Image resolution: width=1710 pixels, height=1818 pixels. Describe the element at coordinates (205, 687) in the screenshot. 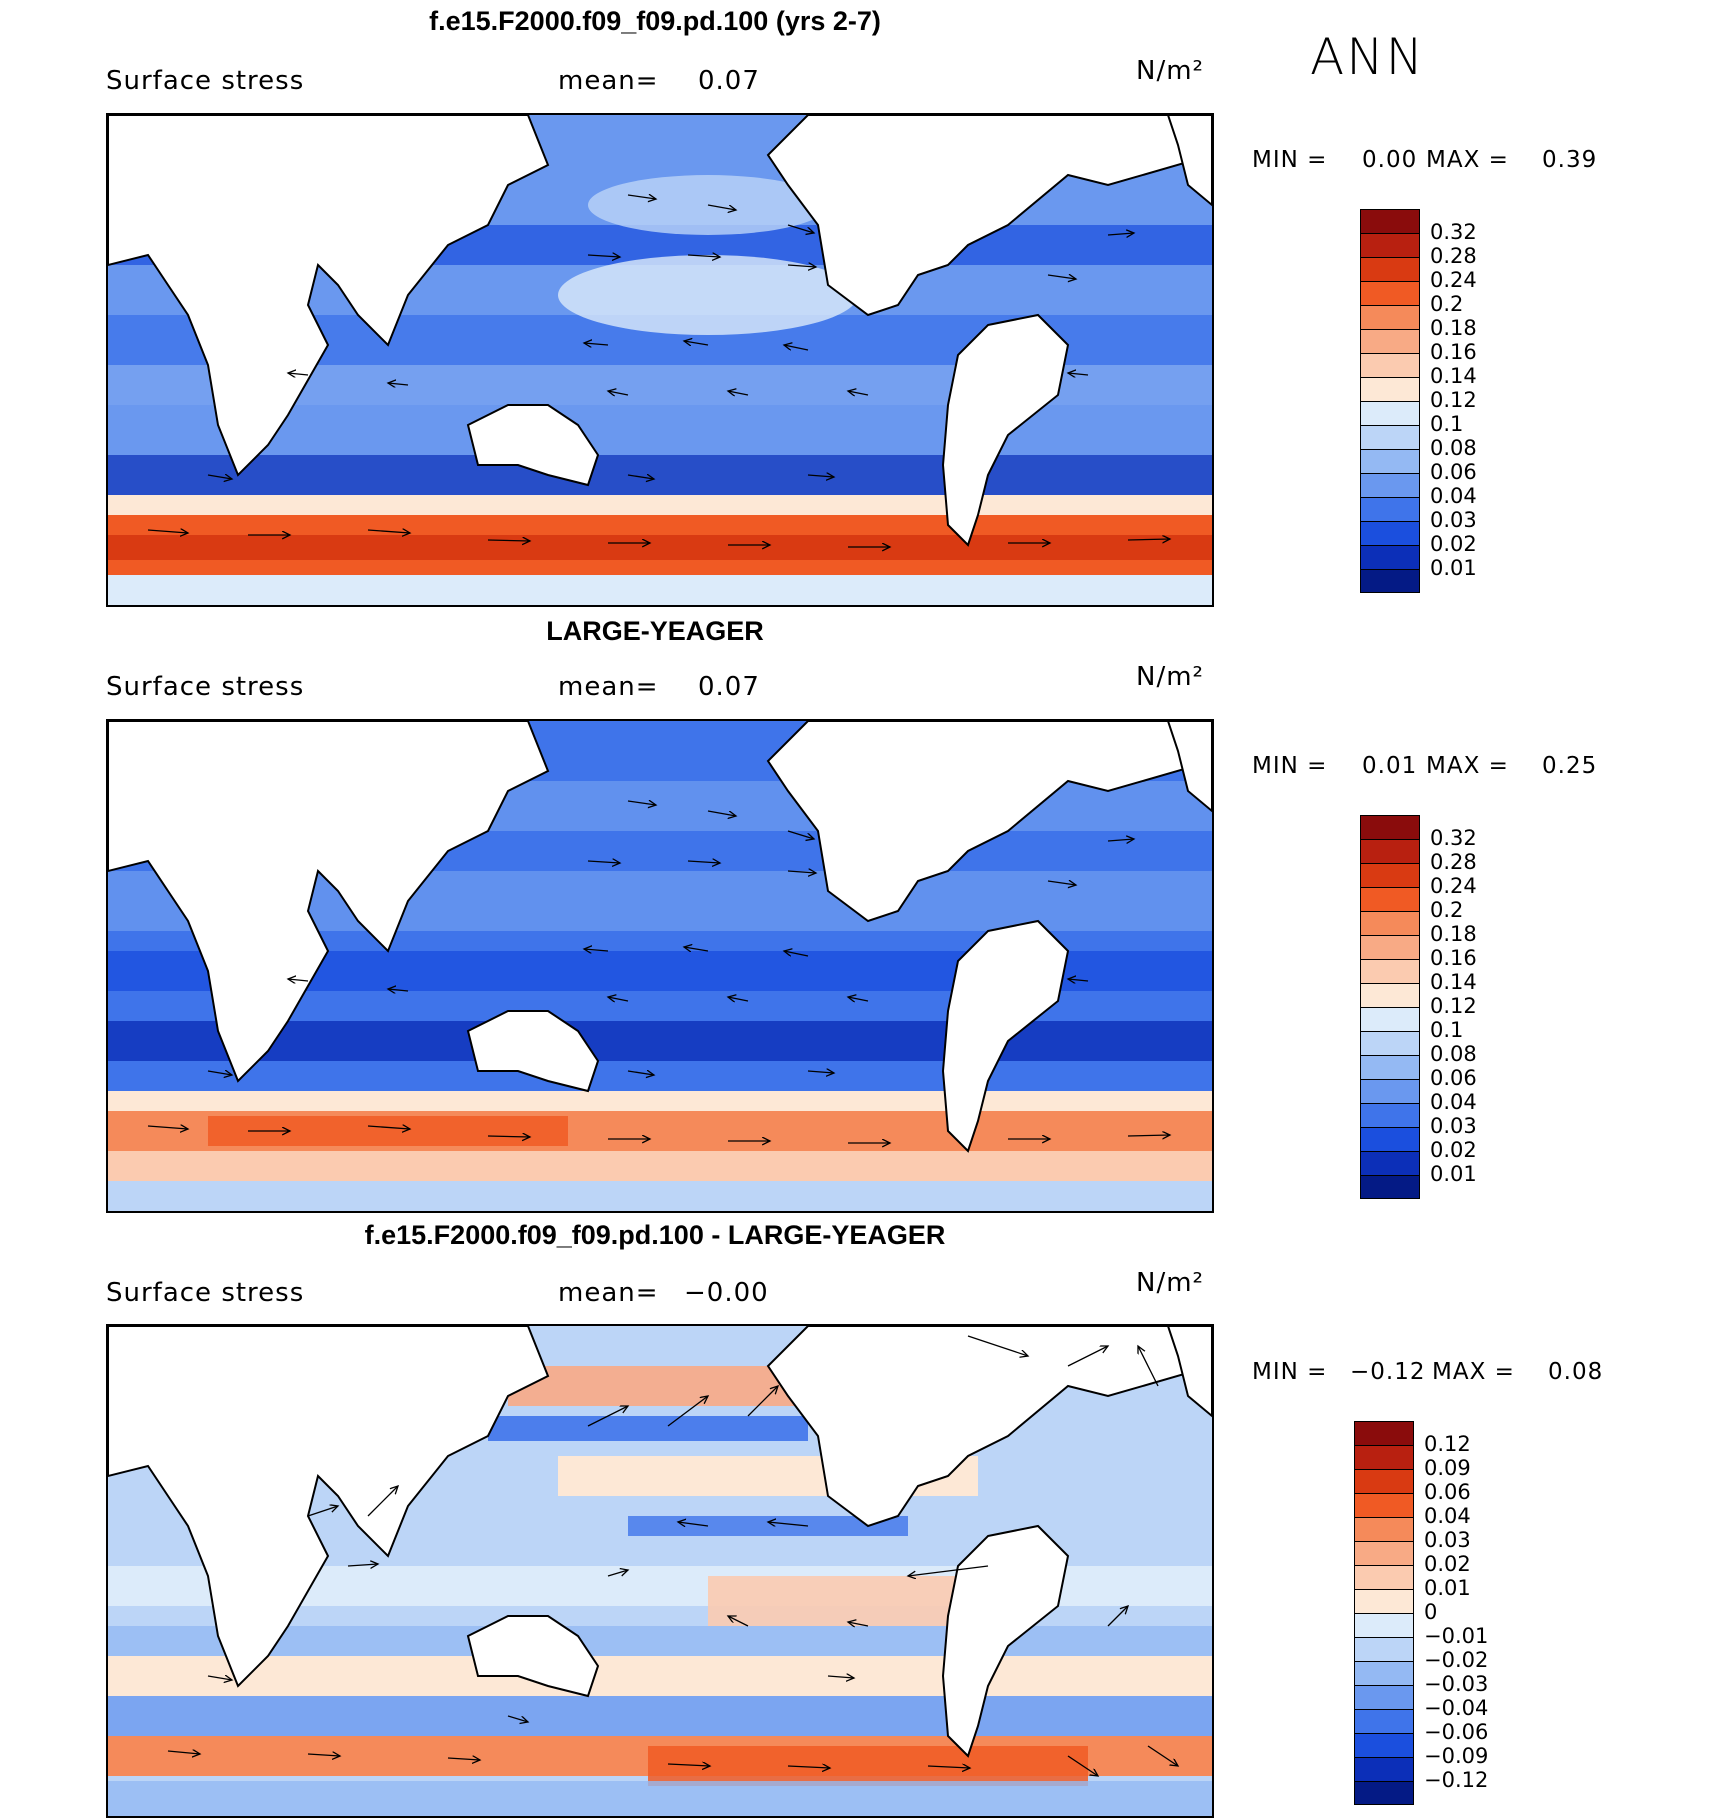

I see `panel-2-variable: Surface stress` at that location.